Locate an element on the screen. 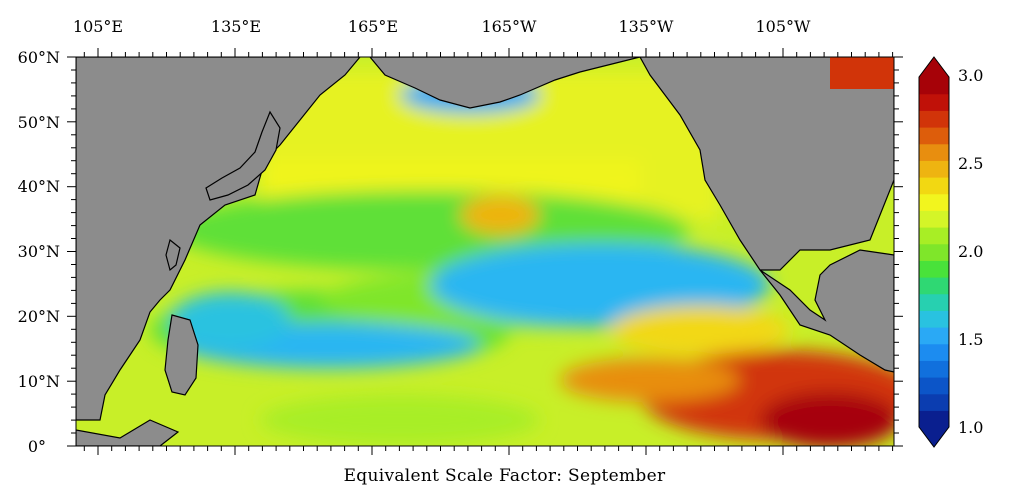 The height and width of the screenshot is (504, 1009). hudson-bay-field is located at coordinates (862, 73).